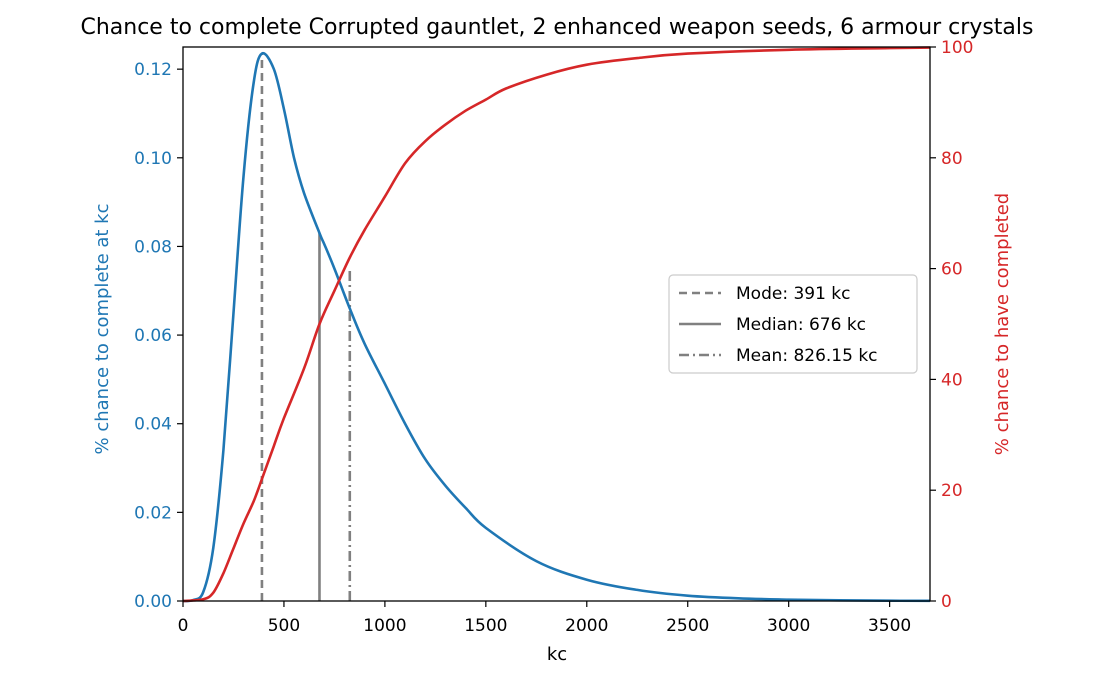  Describe the element at coordinates (586, 626) in the screenshot. I see `x-tick-label: 2000` at that location.